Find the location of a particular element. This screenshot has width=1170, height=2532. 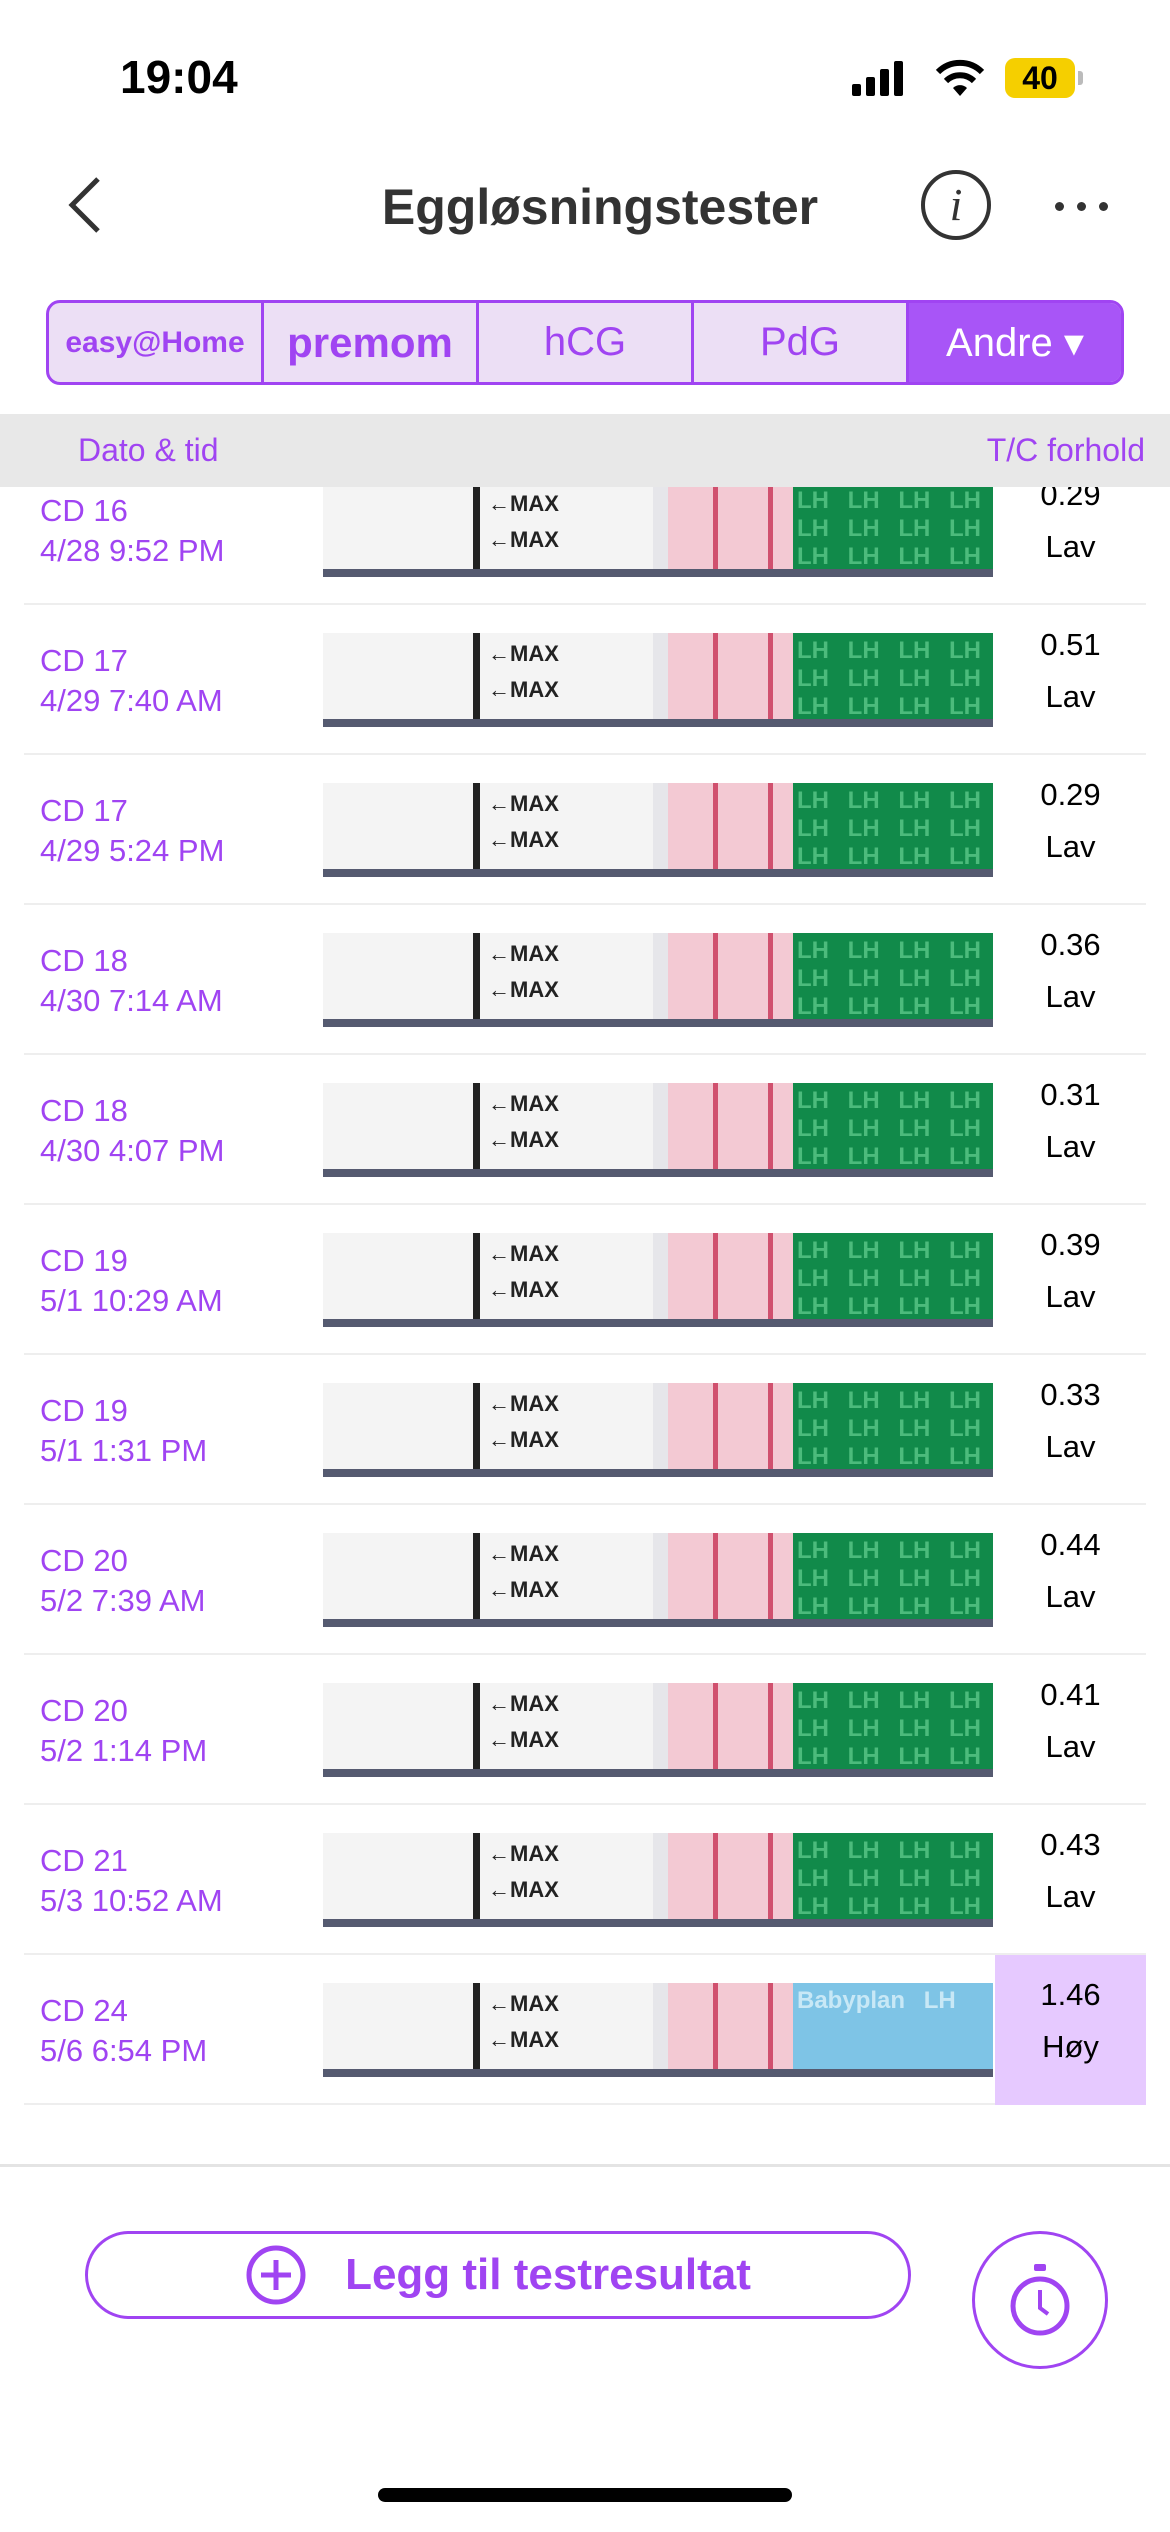

tc-ratio-value: 0.43 is located at coordinates (1070, 1844).